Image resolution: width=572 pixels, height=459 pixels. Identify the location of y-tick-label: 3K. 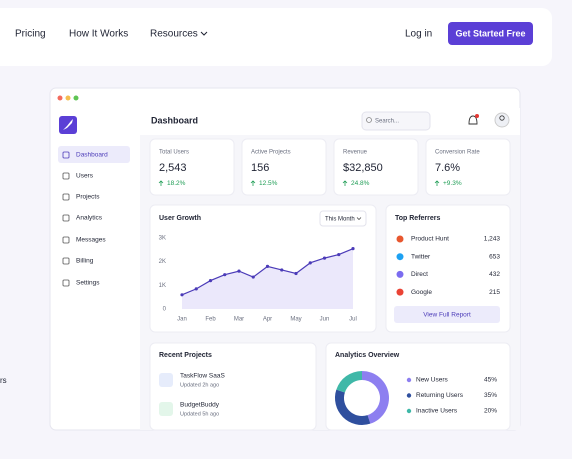
(162, 239).